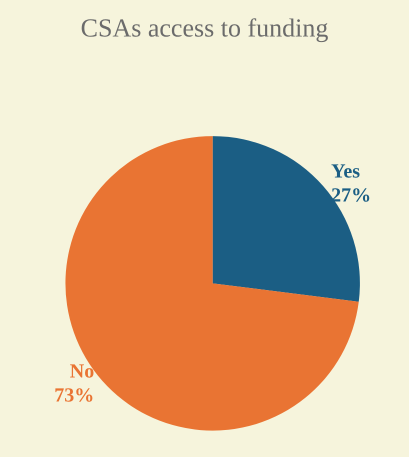 The image size is (409, 457). I want to click on slice-label: No, so click(82, 371).